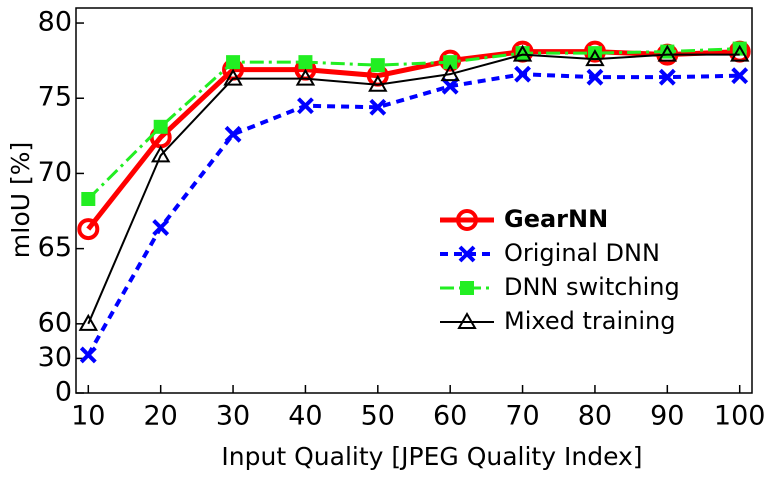  Describe the element at coordinates (88, 416) in the screenshot. I see `x-tick-label: 10` at that location.